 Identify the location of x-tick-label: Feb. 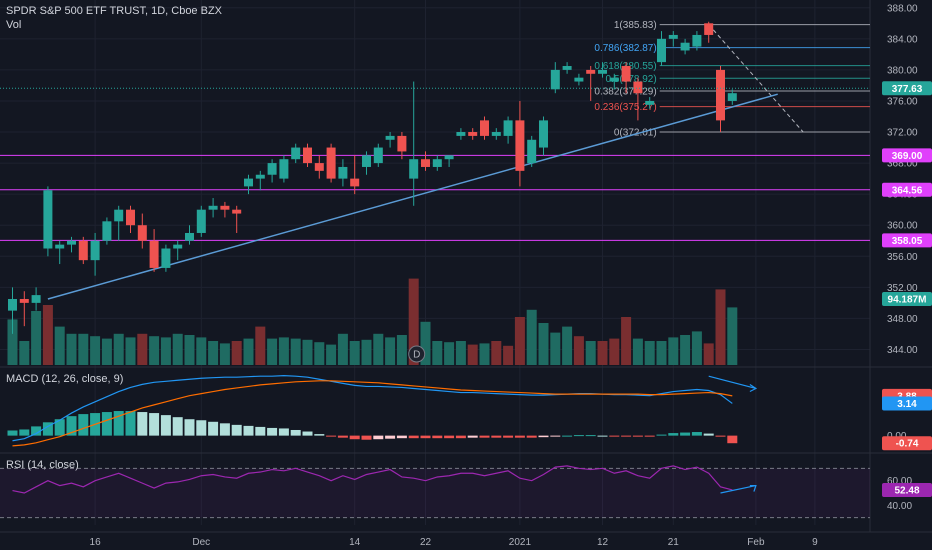
(756, 542).